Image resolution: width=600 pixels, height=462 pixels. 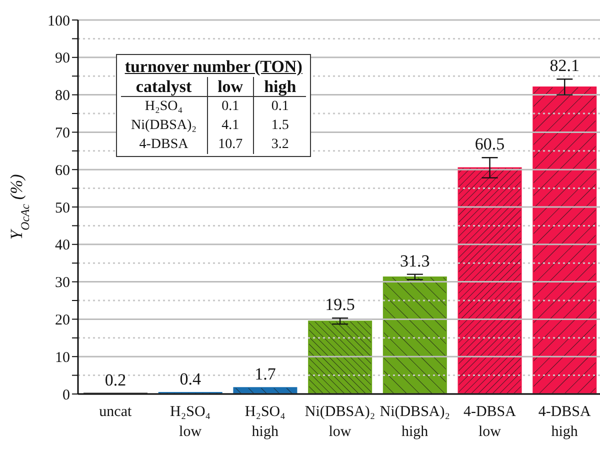 I want to click on x-tick-label: H₂SO₄ high, so click(x=265, y=422).